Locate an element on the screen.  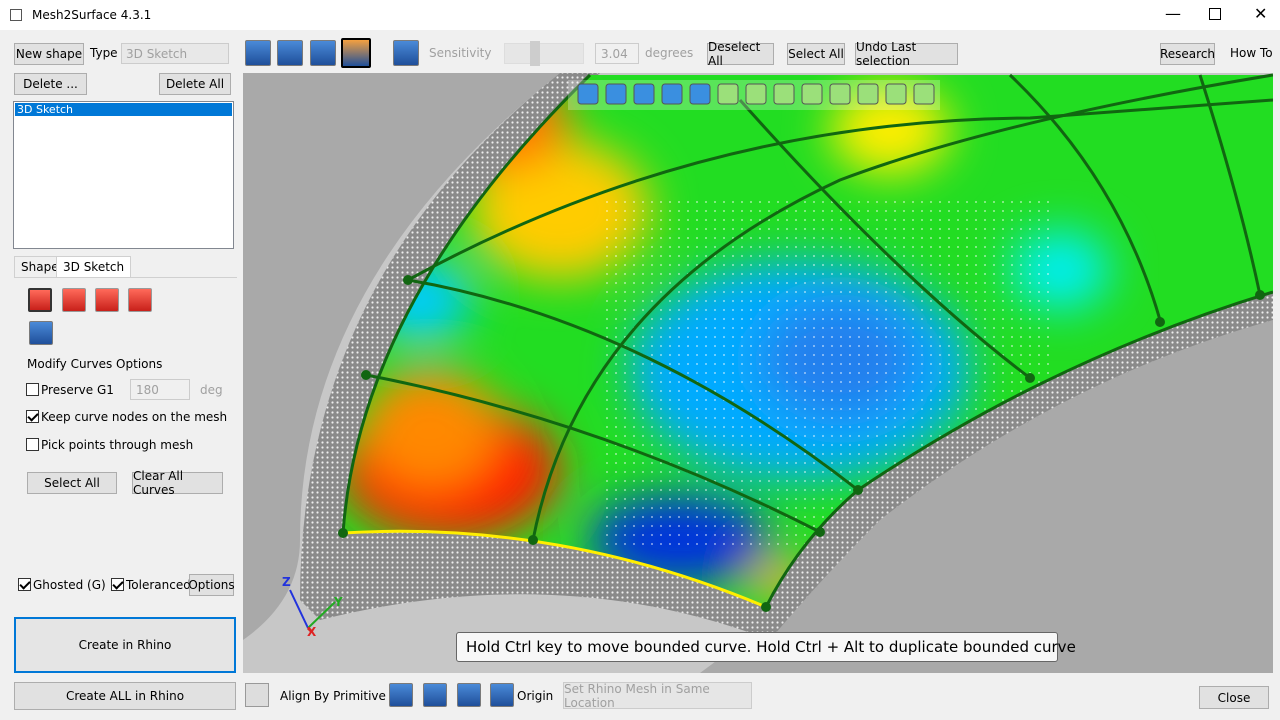
create-all-button: Create ALL in Rhino is located at coordinates (125, 696).